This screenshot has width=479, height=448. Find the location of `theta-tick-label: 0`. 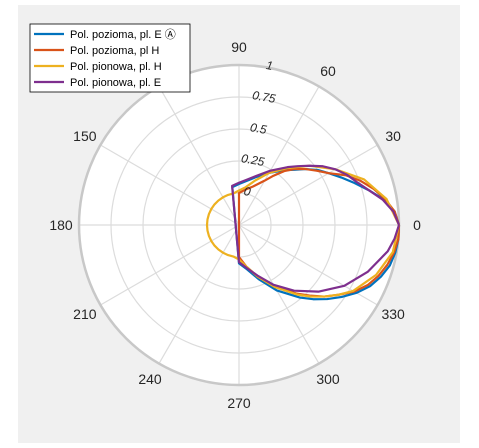

theta-tick-label: 0 is located at coordinates (417, 225).